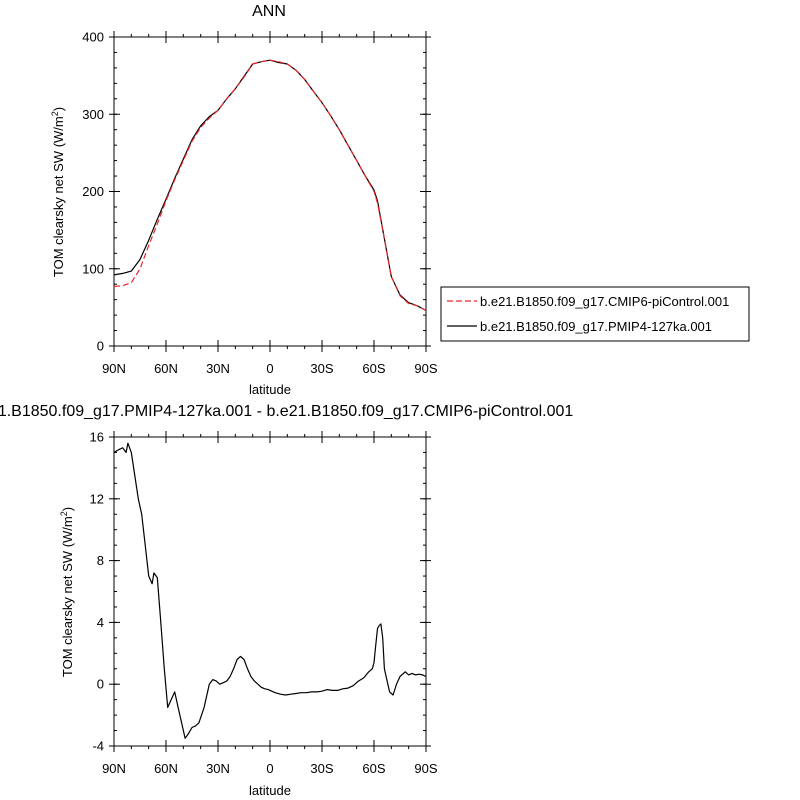 This screenshot has height=800, width=800. Describe the element at coordinates (100, 560) in the screenshot. I see `bot-ytick-label: 8` at that location.